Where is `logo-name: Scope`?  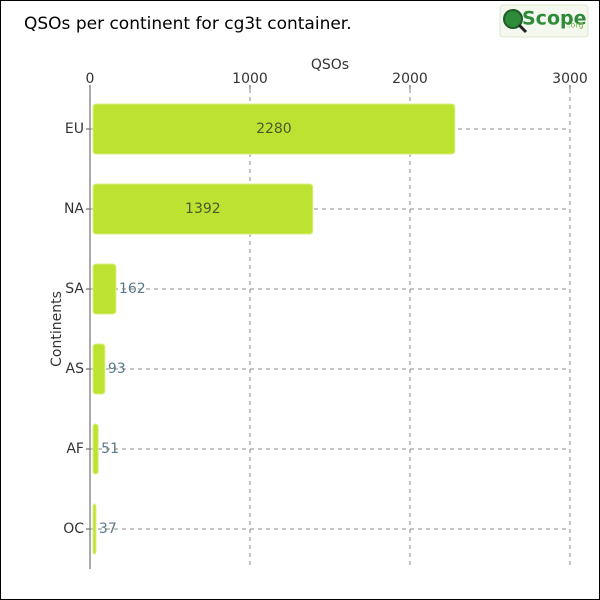 logo-name: Scope is located at coordinates (554, 19).